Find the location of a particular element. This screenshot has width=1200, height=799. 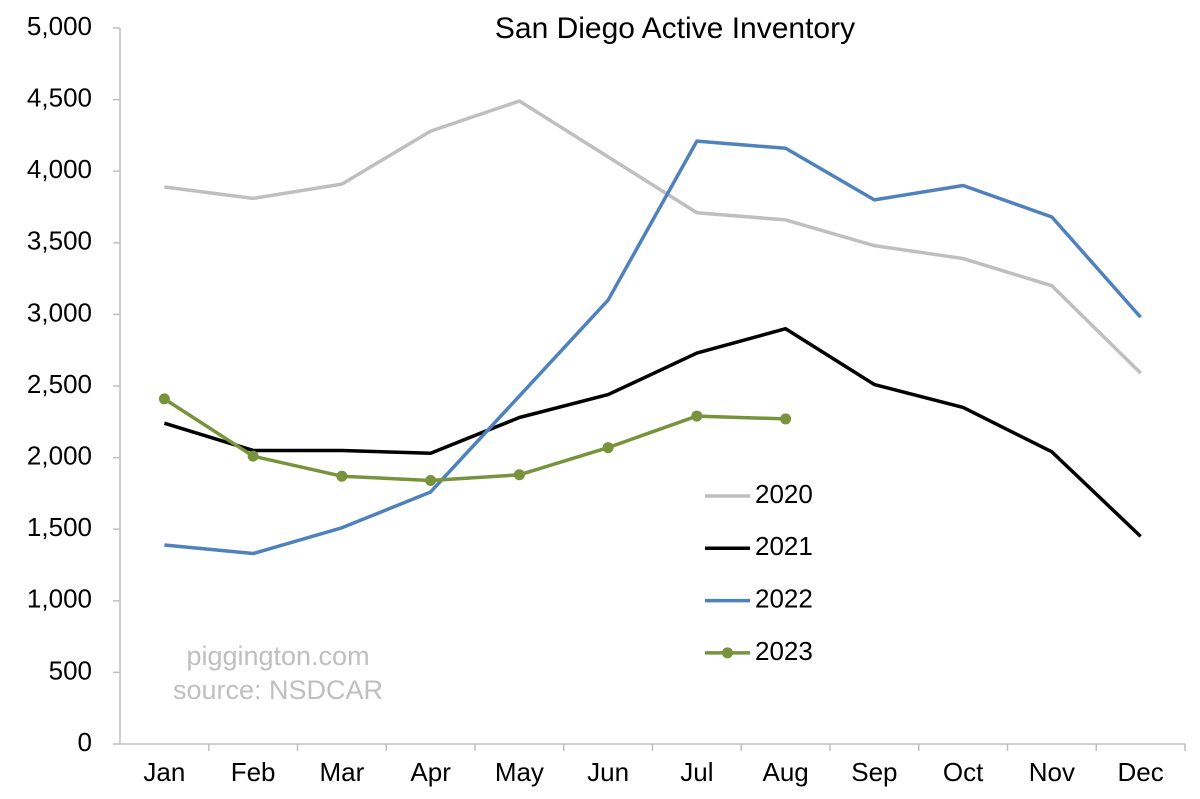

series-line is located at coordinates (474, 440).